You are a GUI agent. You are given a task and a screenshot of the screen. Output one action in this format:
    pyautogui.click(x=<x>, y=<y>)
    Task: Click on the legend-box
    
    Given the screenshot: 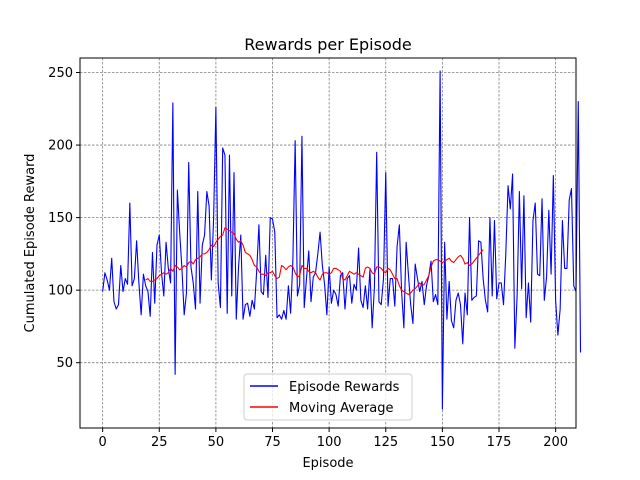 What is the action you would take?
    pyautogui.click(x=328, y=397)
    